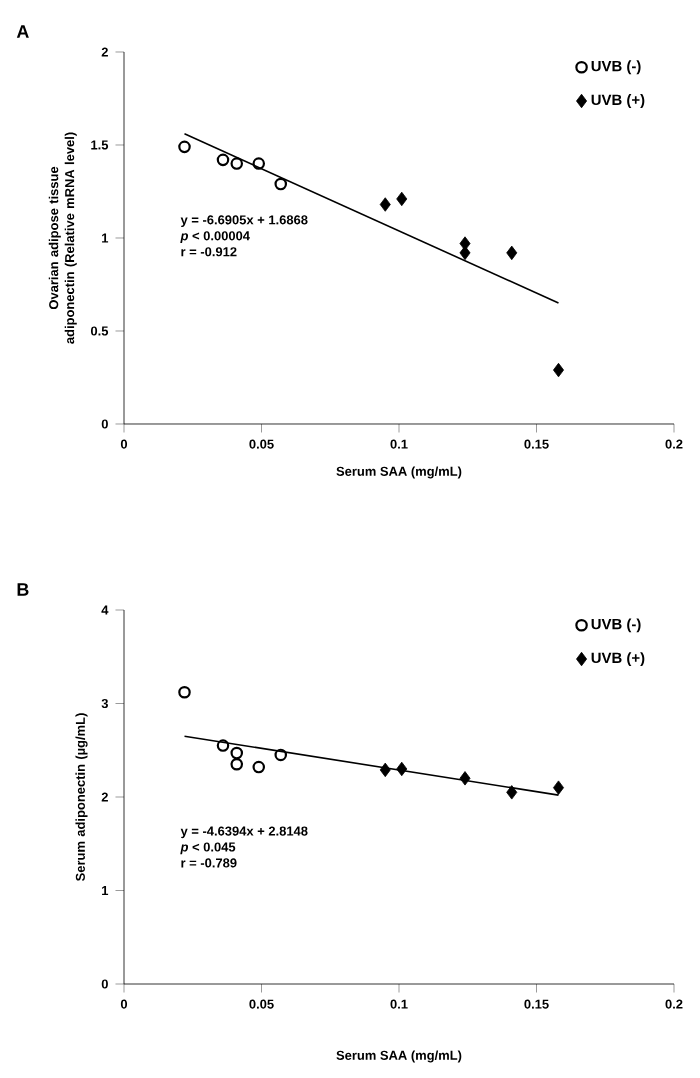 This screenshot has width=700, height=1078. I want to click on chart-title: B, so click(23, 589).